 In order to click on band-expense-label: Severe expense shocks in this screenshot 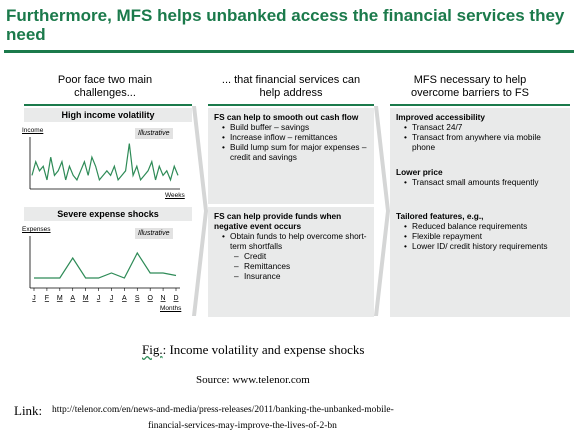, I will do `click(108, 214)`.